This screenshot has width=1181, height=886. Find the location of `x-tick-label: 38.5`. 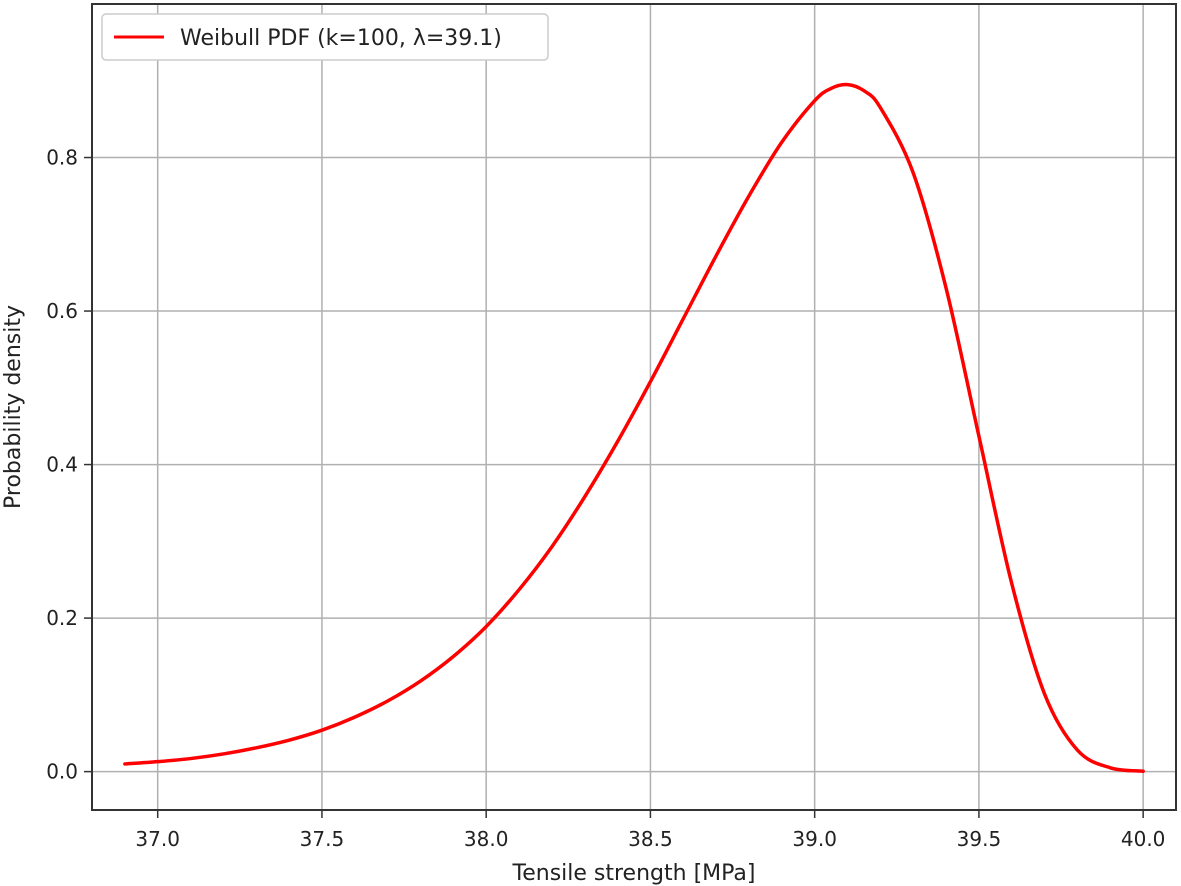

x-tick-label: 38.5 is located at coordinates (650, 839).